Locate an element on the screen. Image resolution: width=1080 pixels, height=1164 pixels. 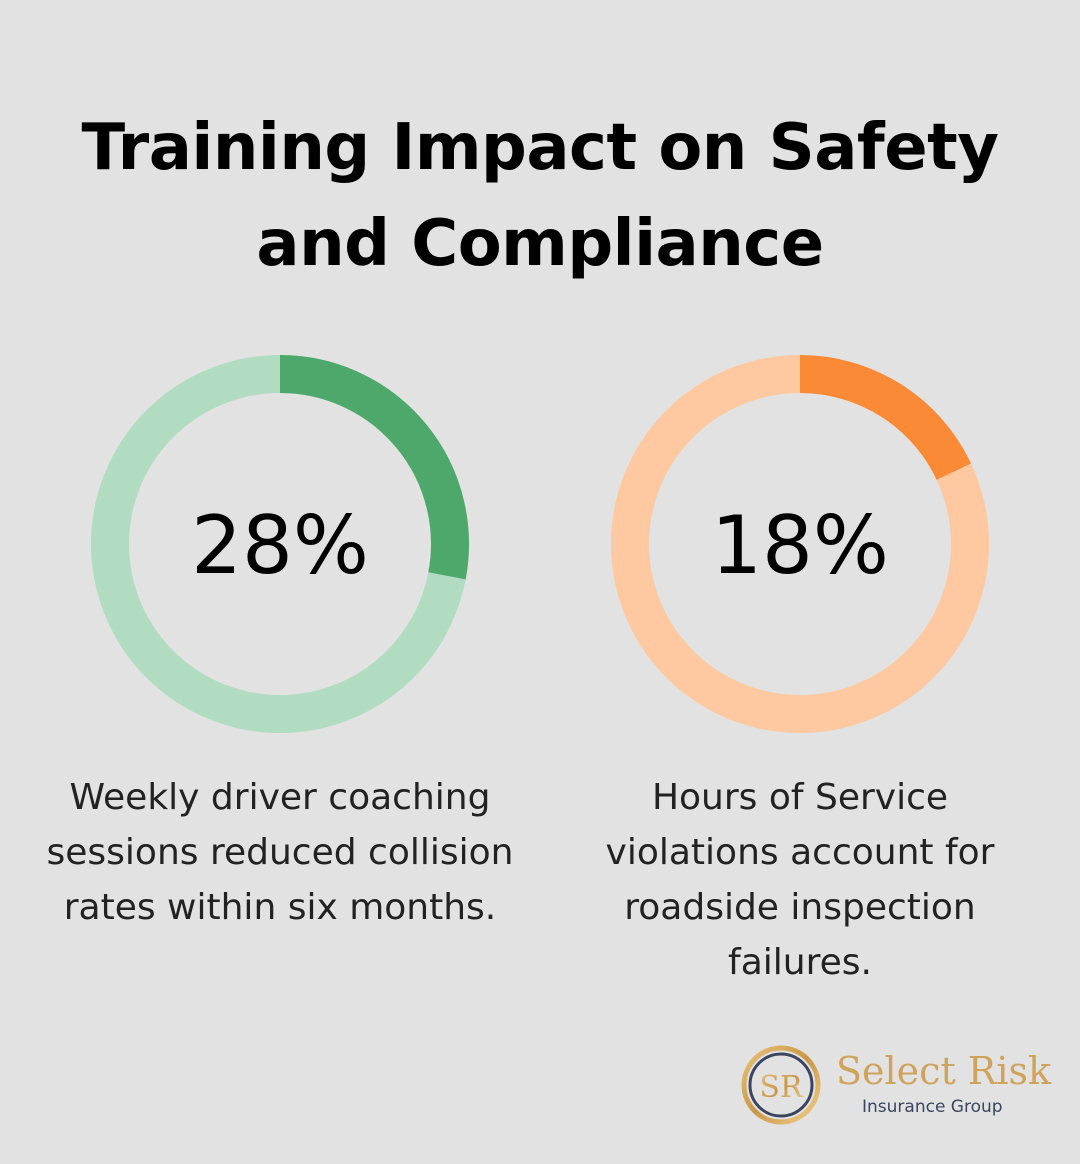
donut-segment-hos-violations is located at coordinates (885, 418).